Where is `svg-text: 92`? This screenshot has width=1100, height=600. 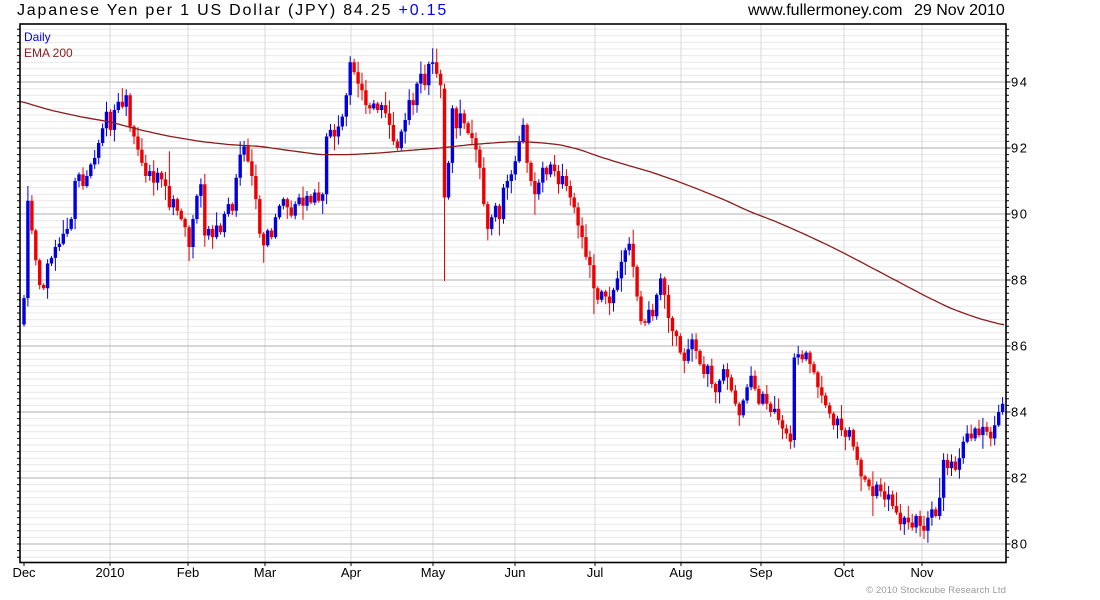 svg-text: 92 is located at coordinates (1019, 148).